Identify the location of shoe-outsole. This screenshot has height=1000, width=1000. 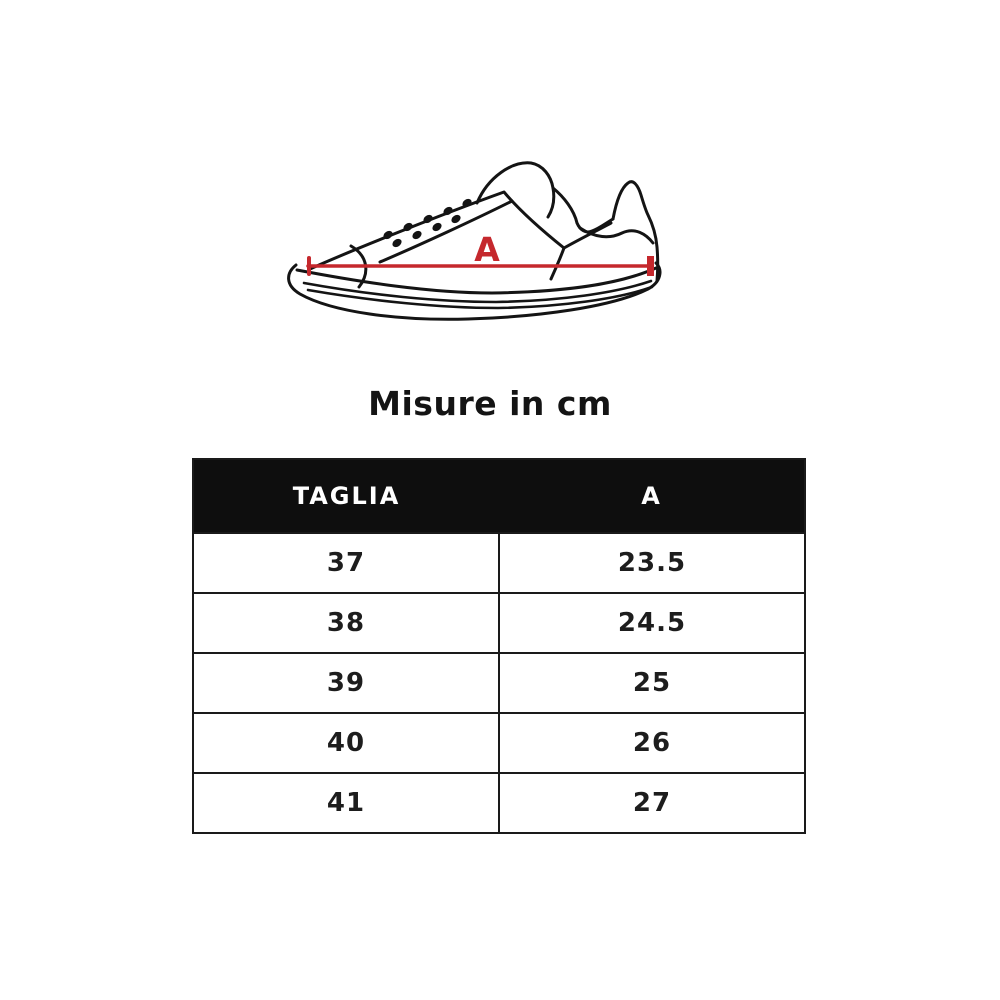
(474, 291).